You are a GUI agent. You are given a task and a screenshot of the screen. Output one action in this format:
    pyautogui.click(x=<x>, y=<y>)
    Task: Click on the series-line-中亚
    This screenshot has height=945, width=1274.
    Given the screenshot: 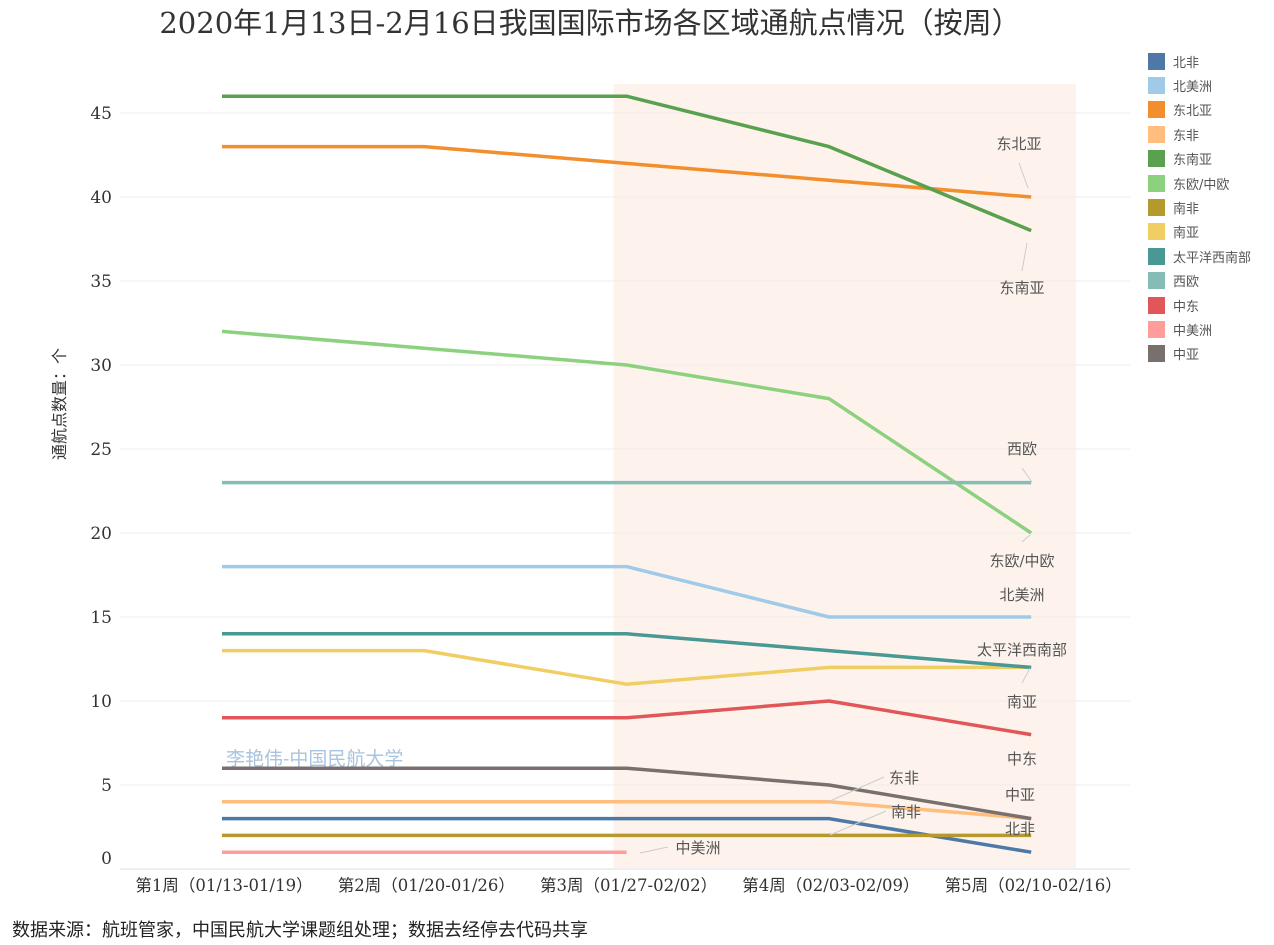 What is the action you would take?
    pyautogui.click(x=627, y=793)
    